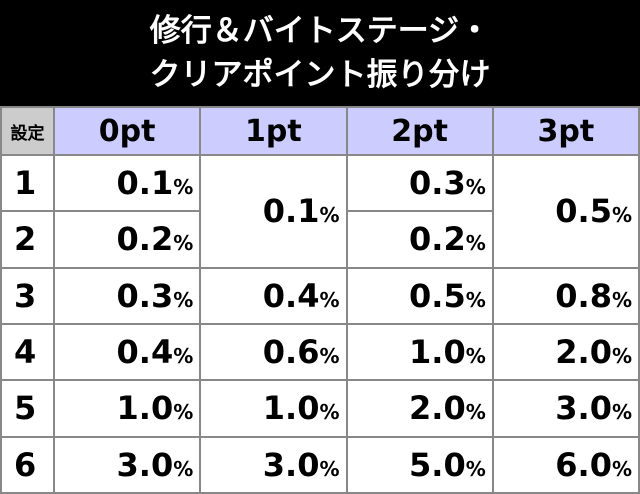  I want to click on header-cell: 0pt, so click(127, 131).